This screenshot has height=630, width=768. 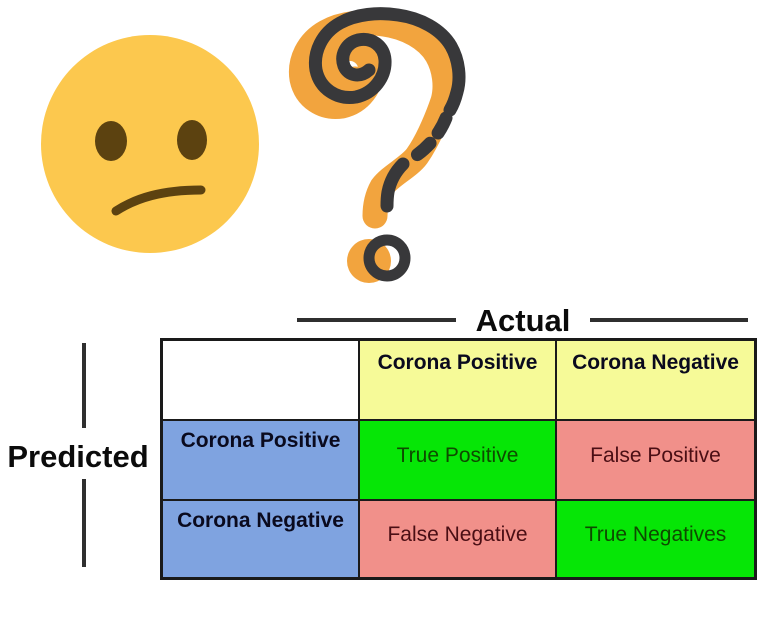 What do you see at coordinates (111, 141) in the screenshot?
I see `emoji-left-eye` at bounding box center [111, 141].